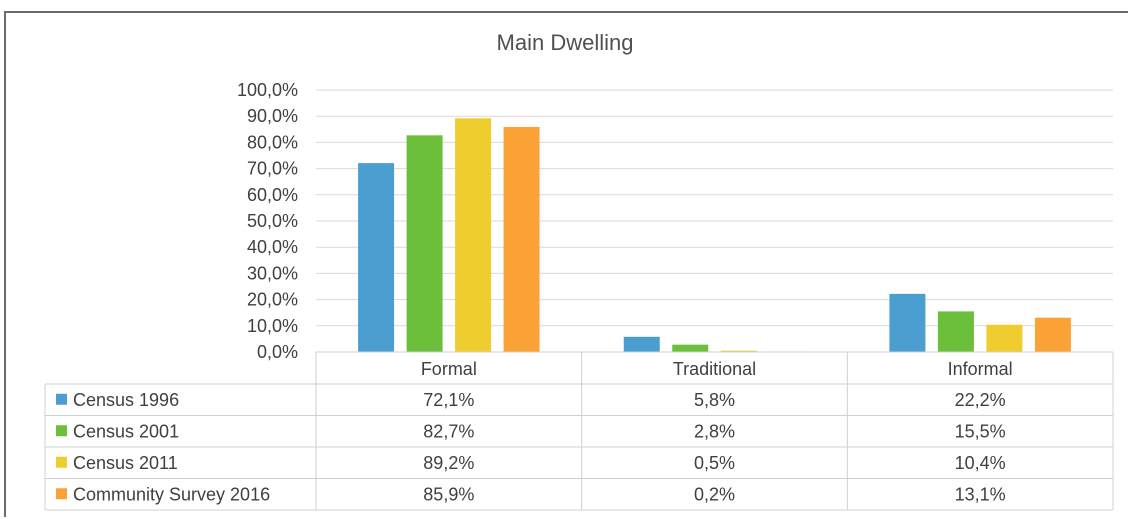 This screenshot has height=519, width=1130. What do you see at coordinates (272, 116) in the screenshot?
I see `y-tick-label: 90,0%` at bounding box center [272, 116].